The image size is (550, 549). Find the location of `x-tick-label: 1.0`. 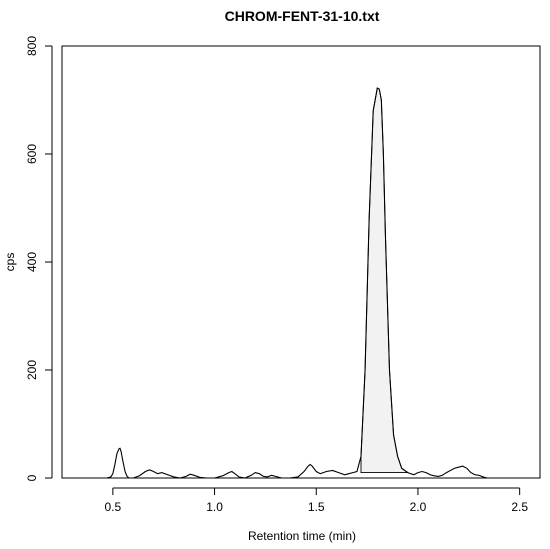

x-tick-label: 1.0 is located at coordinates (214, 507).